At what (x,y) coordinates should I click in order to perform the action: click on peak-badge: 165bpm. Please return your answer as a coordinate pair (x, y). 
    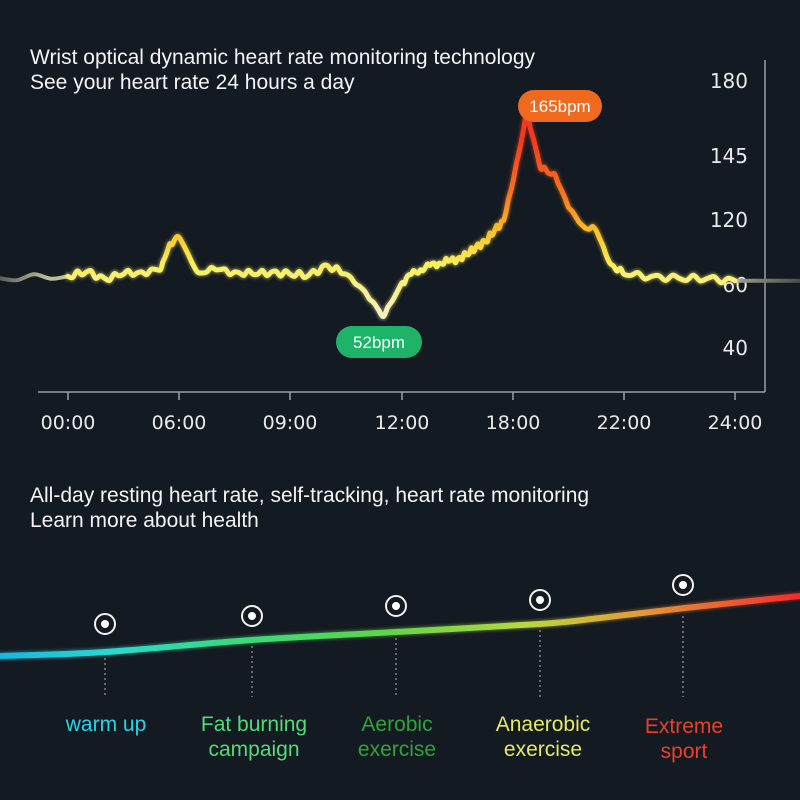
    Looking at the image, I should click on (560, 106).